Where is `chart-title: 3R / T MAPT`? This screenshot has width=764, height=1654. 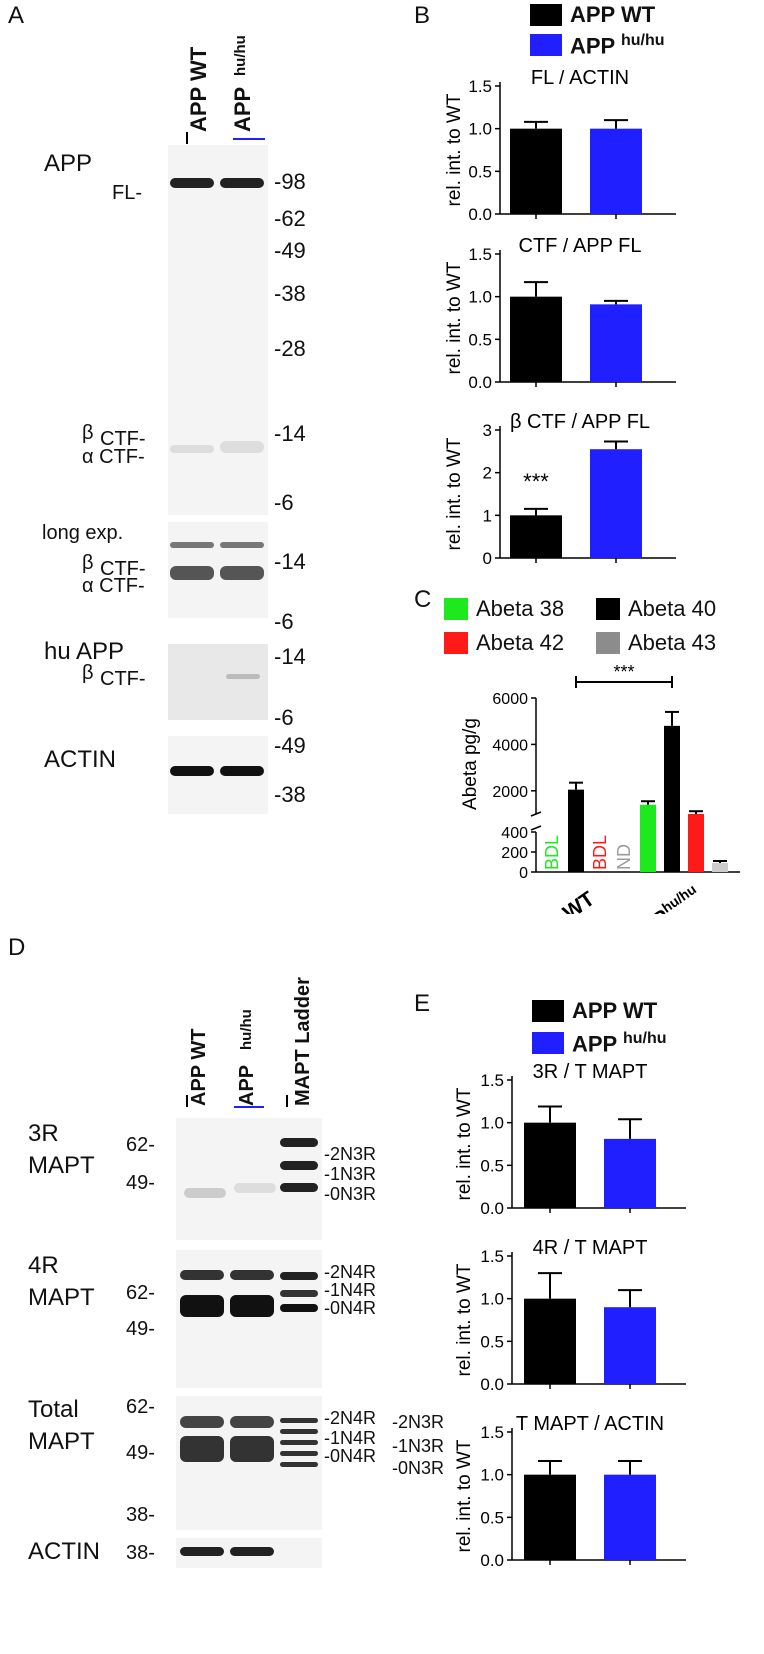
chart-title: 3R / T MAPT is located at coordinates (590, 1072).